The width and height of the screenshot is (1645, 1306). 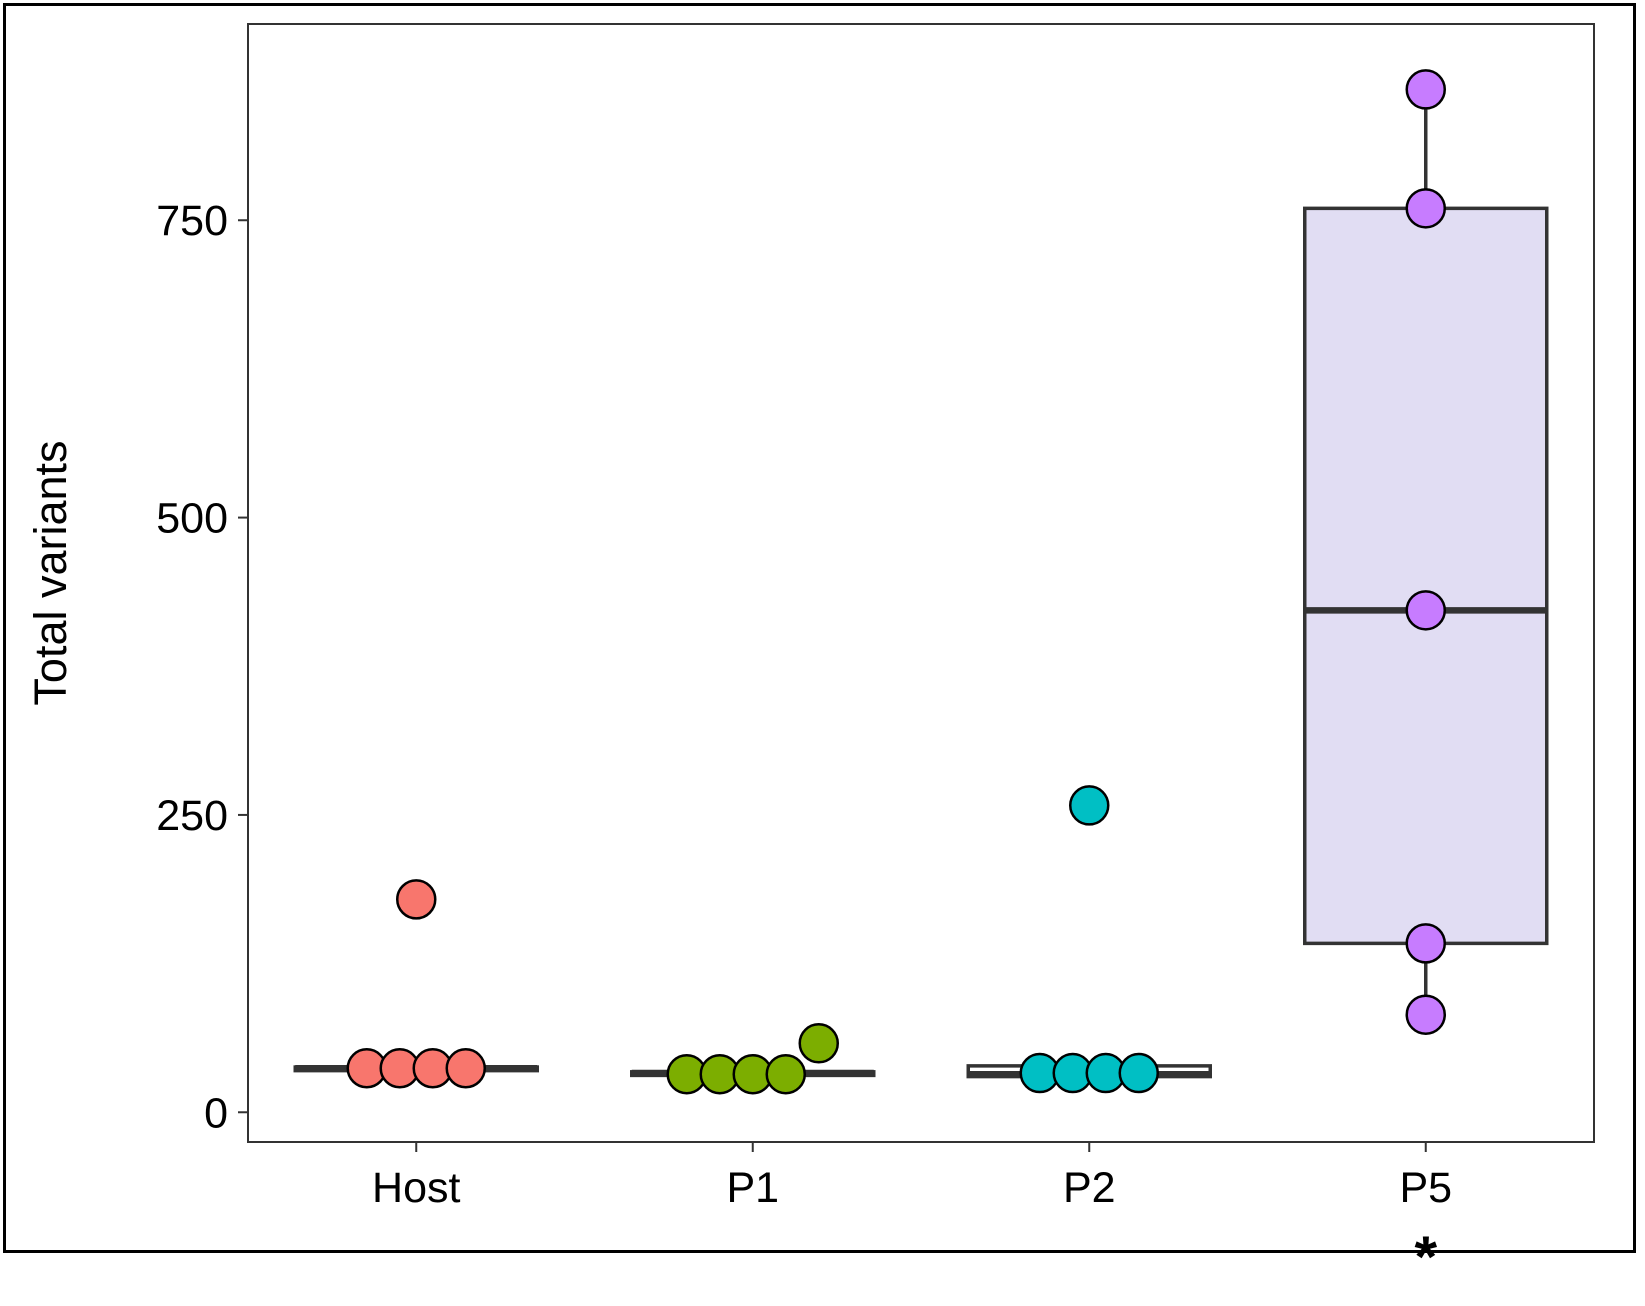 What do you see at coordinates (50, 572) in the screenshot?
I see `y-axis-title: Total variants` at bounding box center [50, 572].